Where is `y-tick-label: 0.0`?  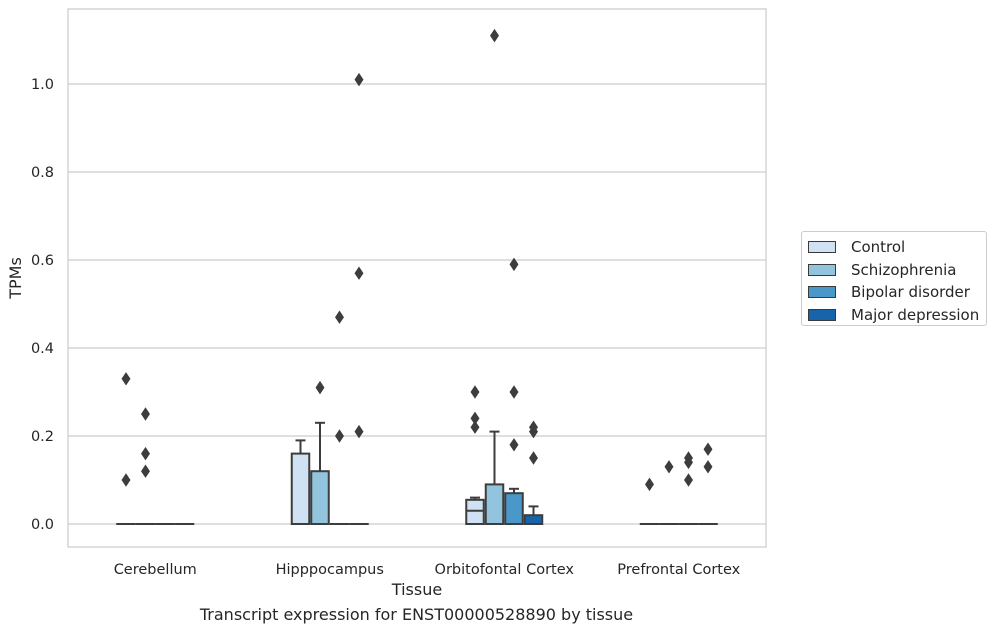
y-tick-label: 0.0 is located at coordinates (42, 525).